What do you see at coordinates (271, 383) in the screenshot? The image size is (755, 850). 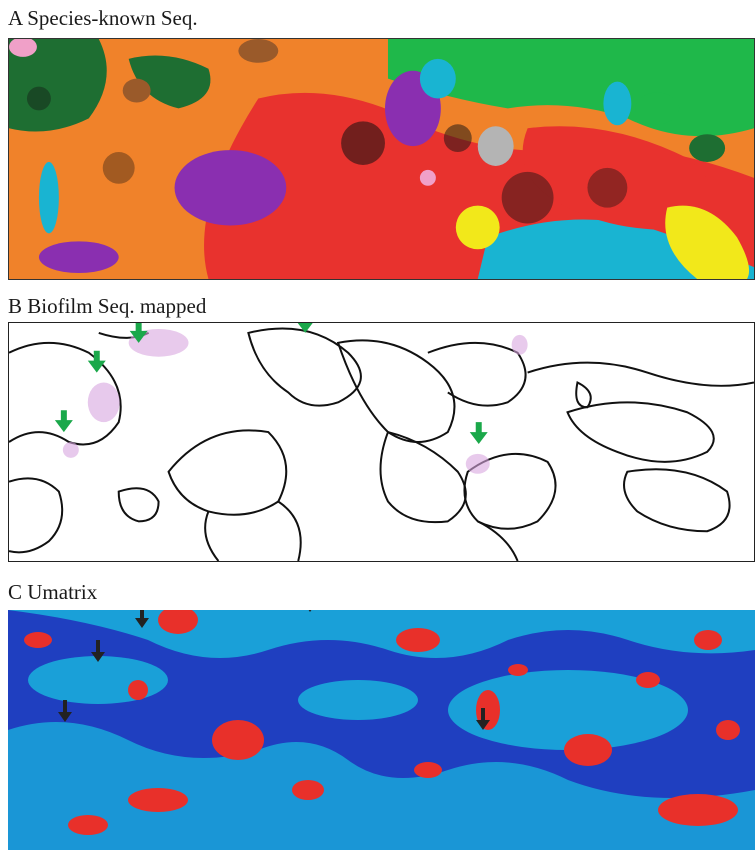 I see `green-arrow-icons` at bounding box center [271, 383].